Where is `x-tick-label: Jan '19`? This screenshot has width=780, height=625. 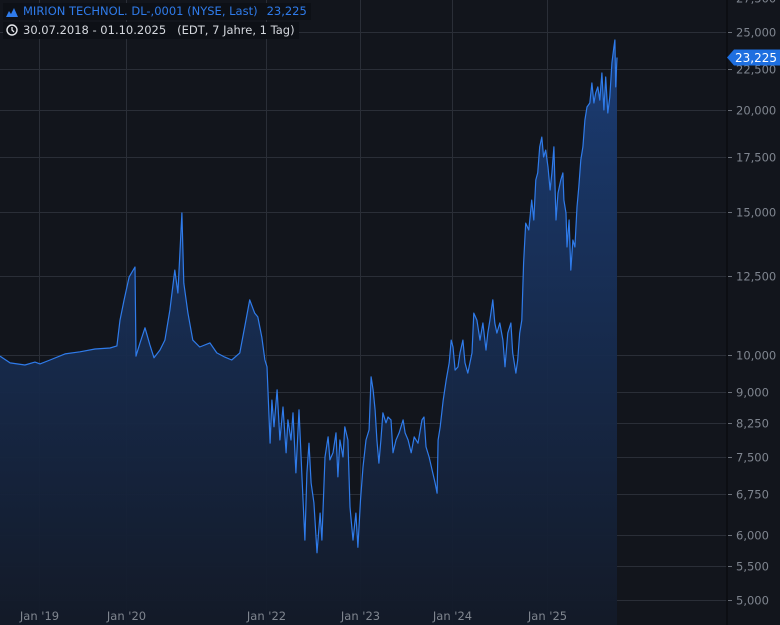 x-tick-label: Jan '19 is located at coordinates (39, 616).